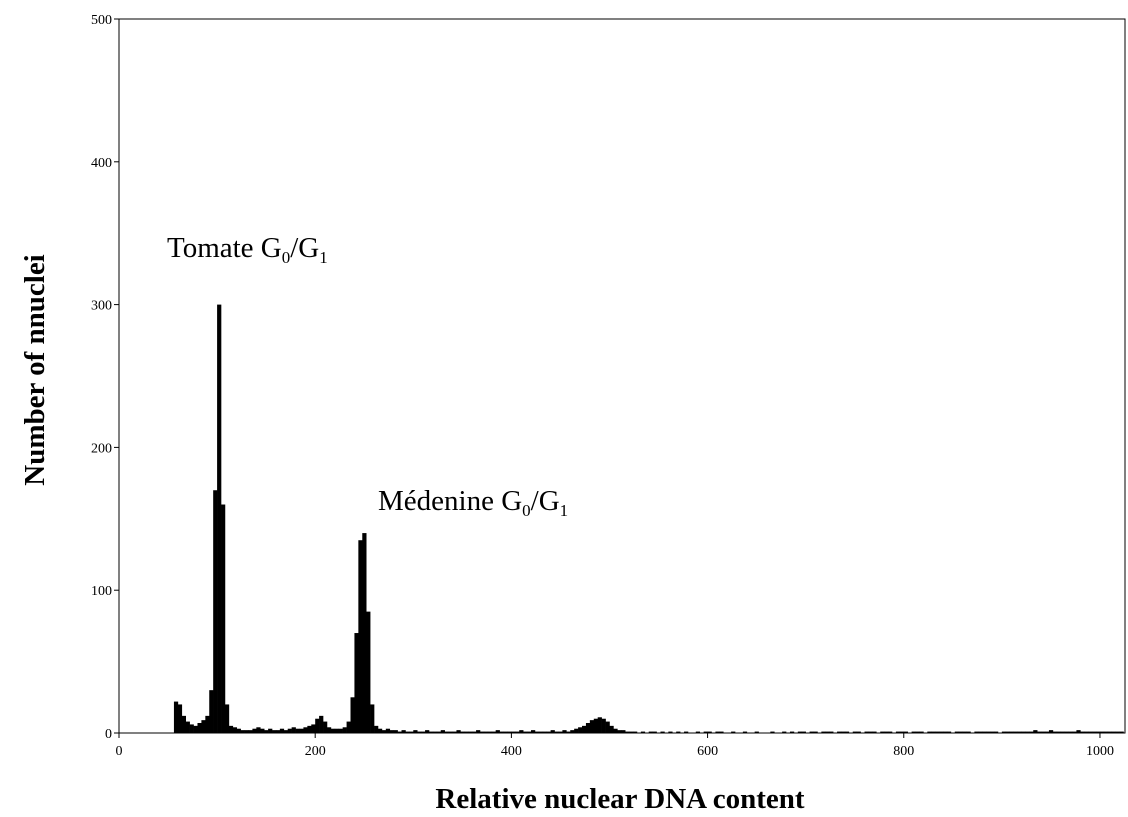  What do you see at coordinates (101, 448) in the screenshot?
I see `y-tick-label: 200` at bounding box center [101, 448].